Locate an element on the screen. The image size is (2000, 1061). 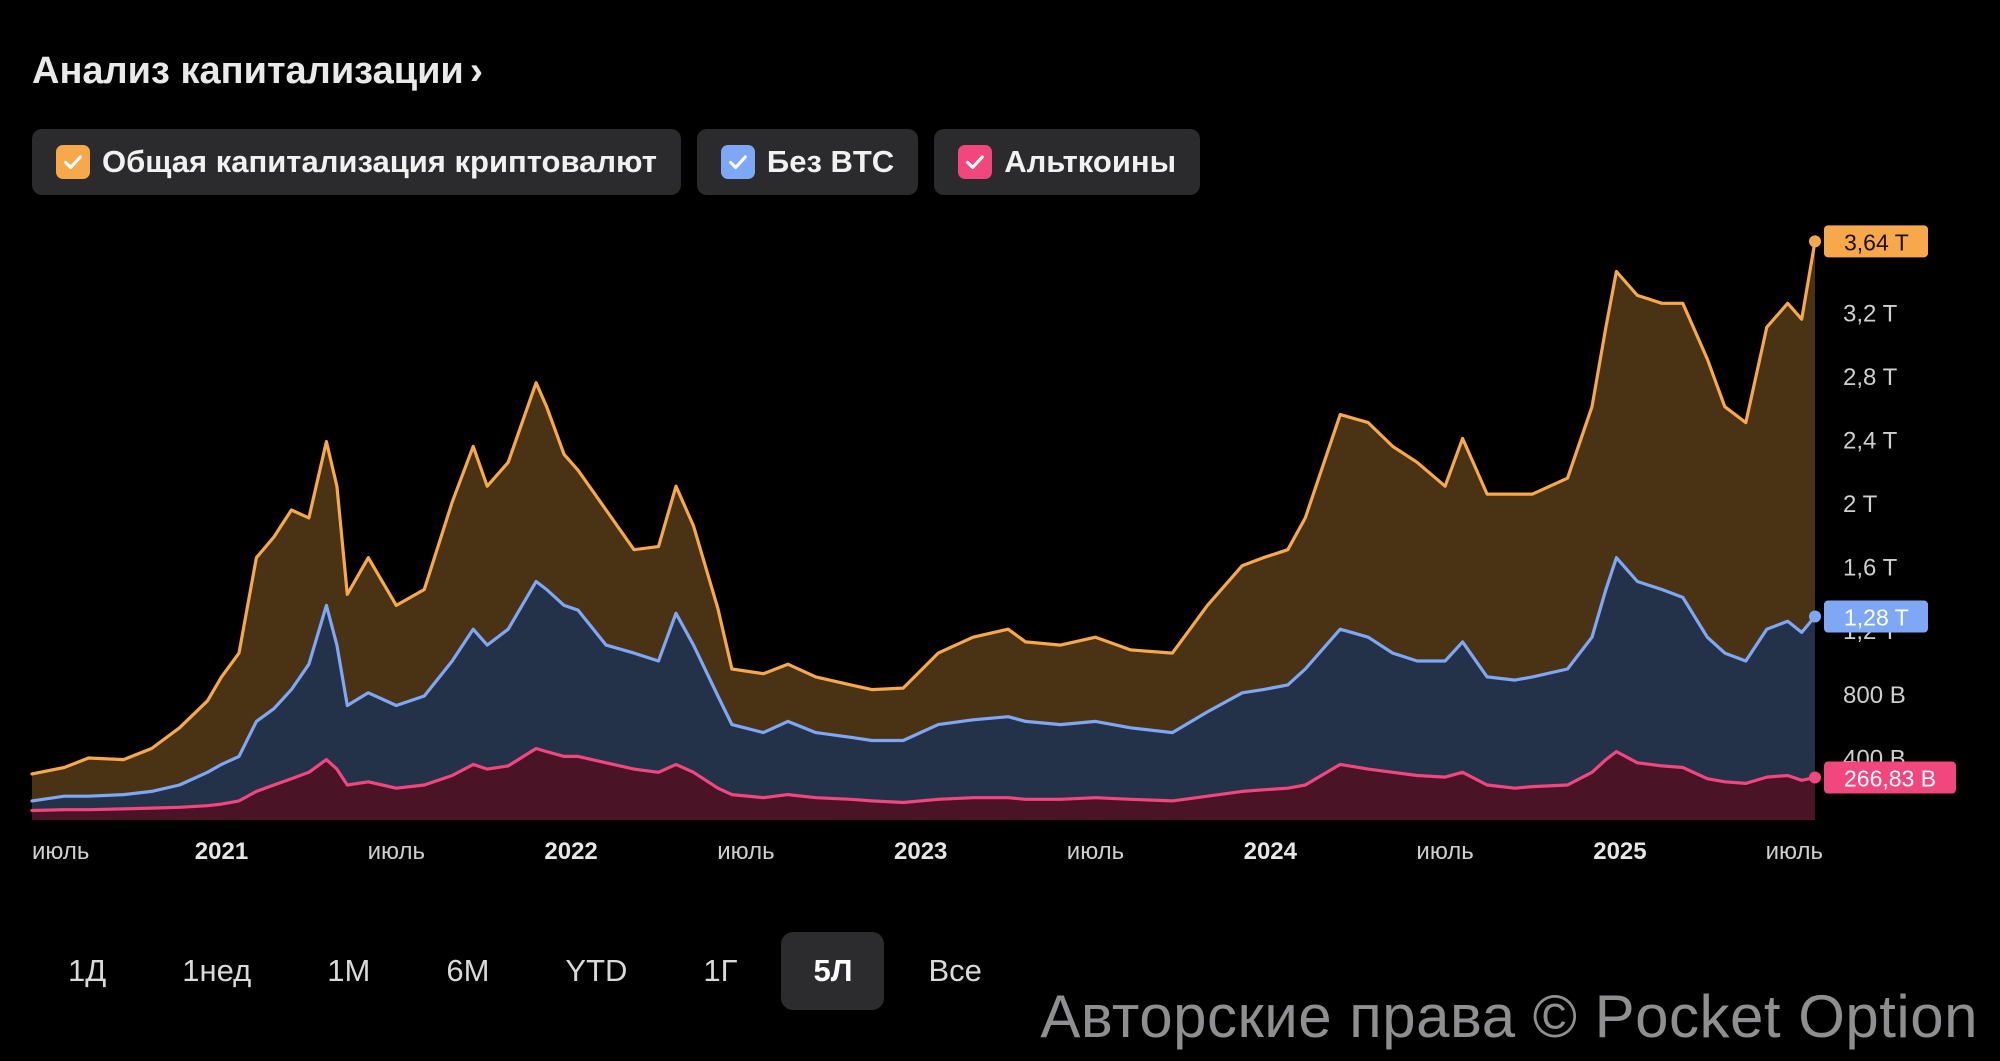
last-point-ex-btc is located at coordinates (1815, 616).